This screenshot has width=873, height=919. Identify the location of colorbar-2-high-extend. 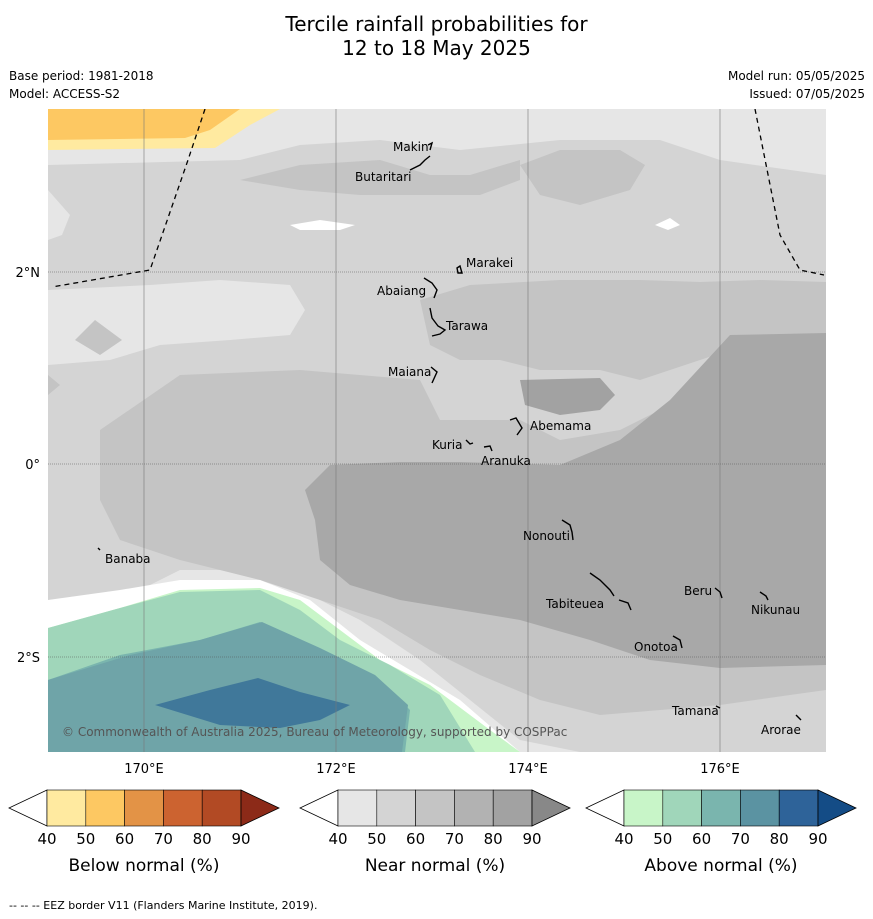
(551, 808).